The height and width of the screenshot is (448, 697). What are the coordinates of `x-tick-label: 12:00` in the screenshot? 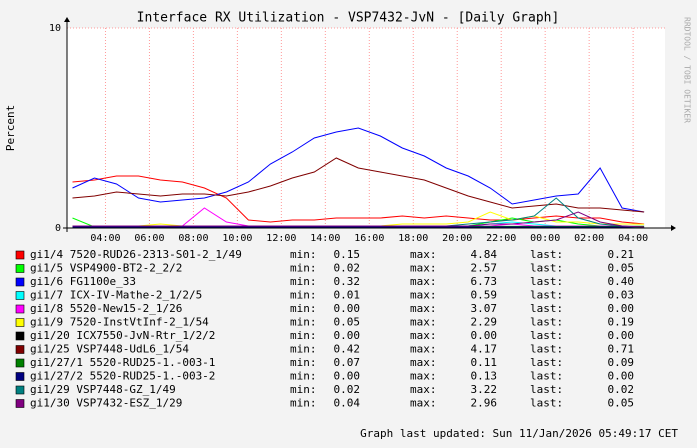 It's located at (281, 238).